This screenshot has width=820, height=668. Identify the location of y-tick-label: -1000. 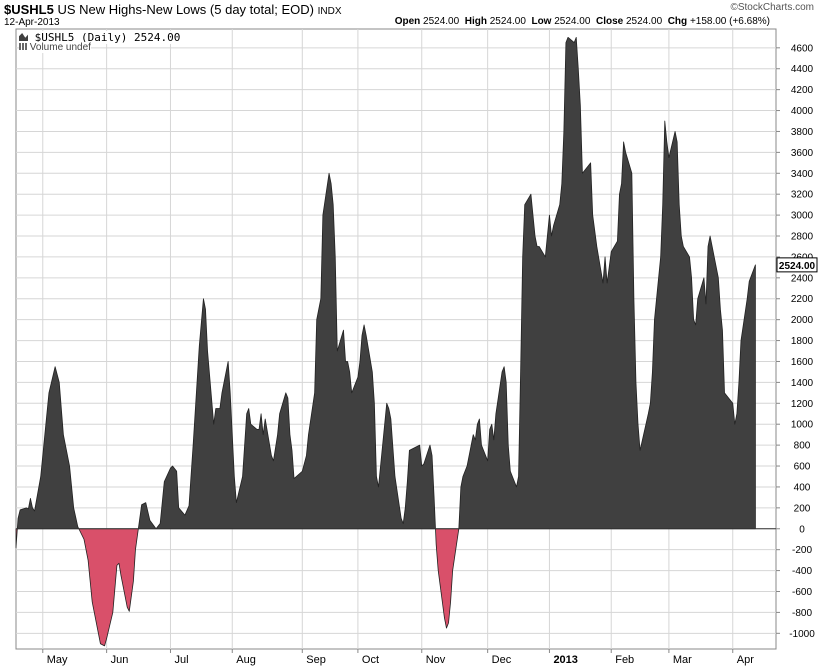
(802, 634).